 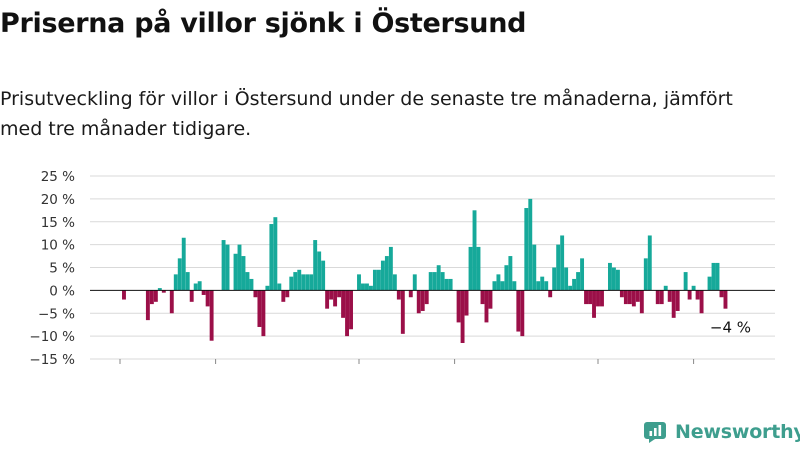 I want to click on x-tick-label: 2012, so click(x=120, y=374).